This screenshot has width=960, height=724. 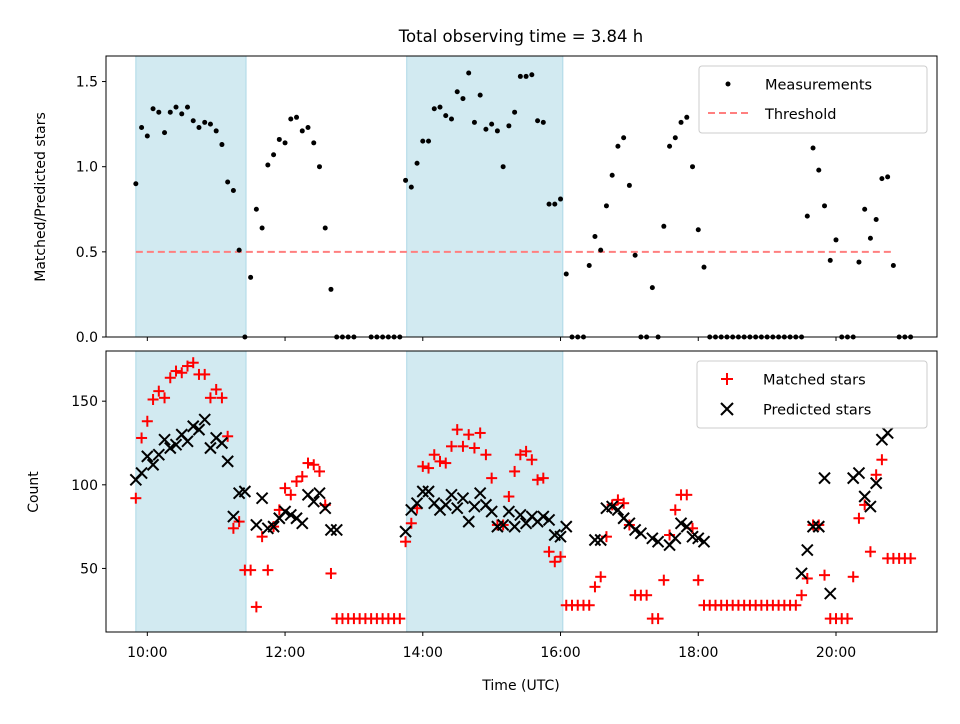 What do you see at coordinates (41, 197) in the screenshot?
I see `top-y-axis-label: Matched/Predicted stars` at bounding box center [41, 197].